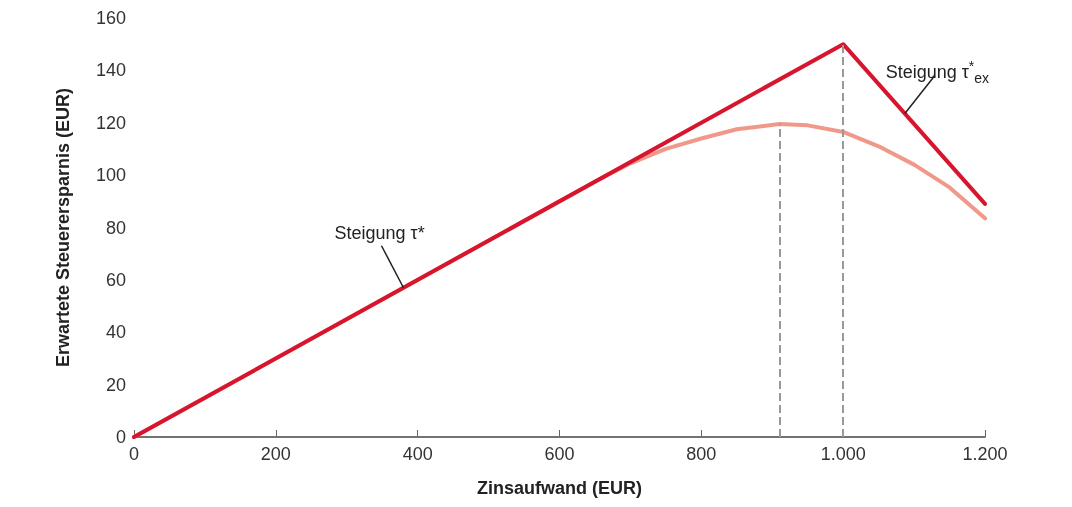 The image size is (1072, 507). I want to click on x-tick-label: 600, so click(559, 454).